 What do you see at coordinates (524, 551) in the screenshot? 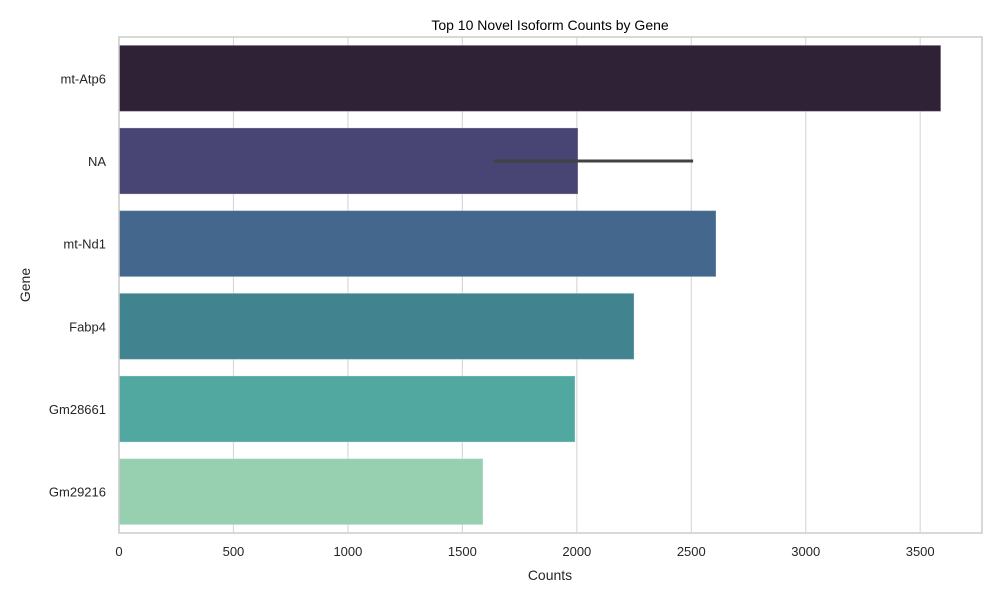
I see `x-axis-ticks: 0 500 1000 1500 2000 2500 3000 3500` at bounding box center [524, 551].